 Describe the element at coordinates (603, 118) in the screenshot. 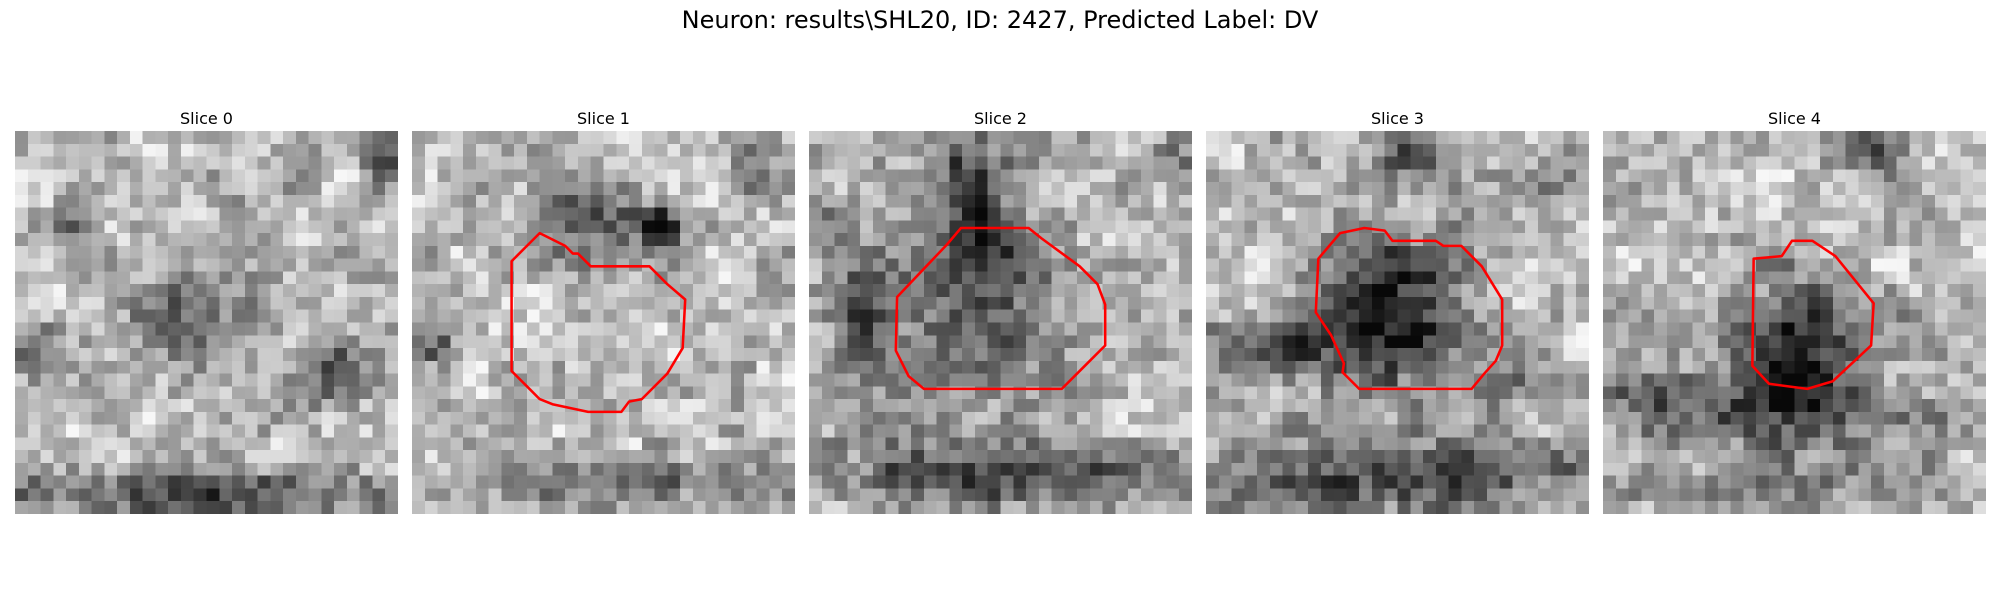

I see `slice-title: Slice 1` at that location.